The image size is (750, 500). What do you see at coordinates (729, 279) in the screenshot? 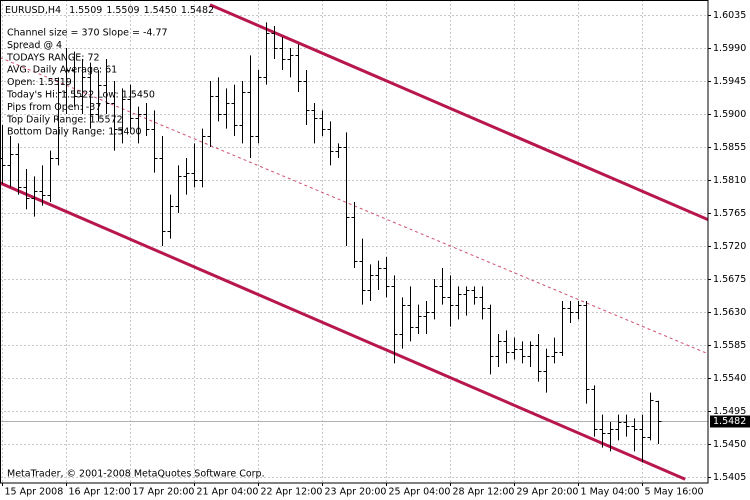
I see `y-tick-label: 1.5675` at bounding box center [729, 279].